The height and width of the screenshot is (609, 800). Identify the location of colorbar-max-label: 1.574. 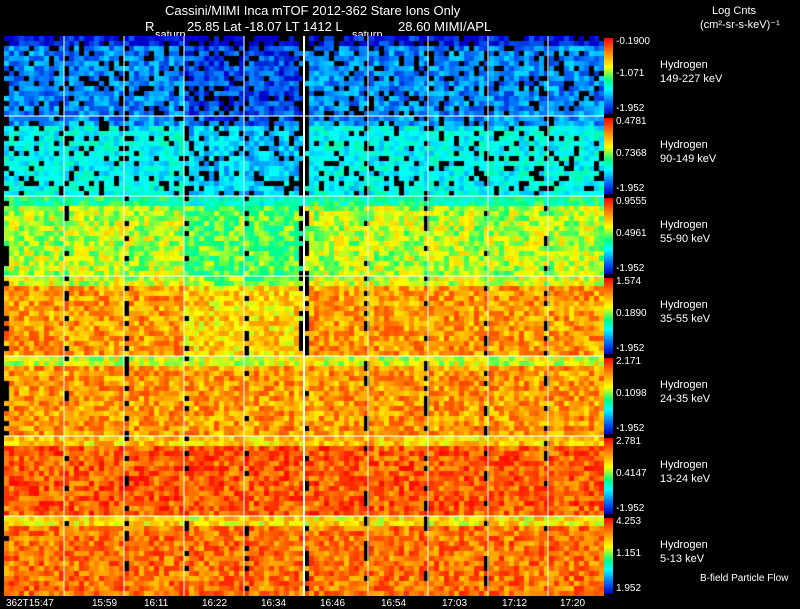
(629, 281).